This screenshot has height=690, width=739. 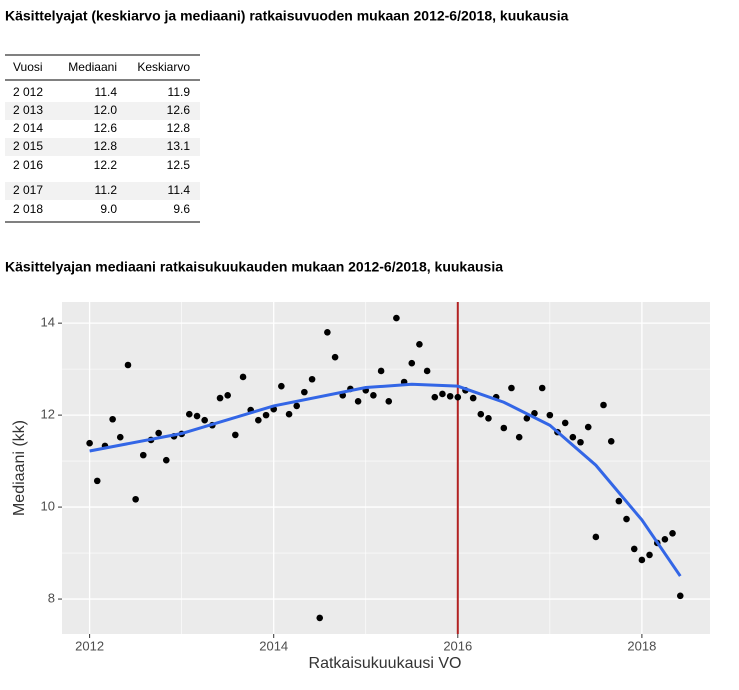 I want to click on table-cell: 12.6, so click(x=179, y=110).